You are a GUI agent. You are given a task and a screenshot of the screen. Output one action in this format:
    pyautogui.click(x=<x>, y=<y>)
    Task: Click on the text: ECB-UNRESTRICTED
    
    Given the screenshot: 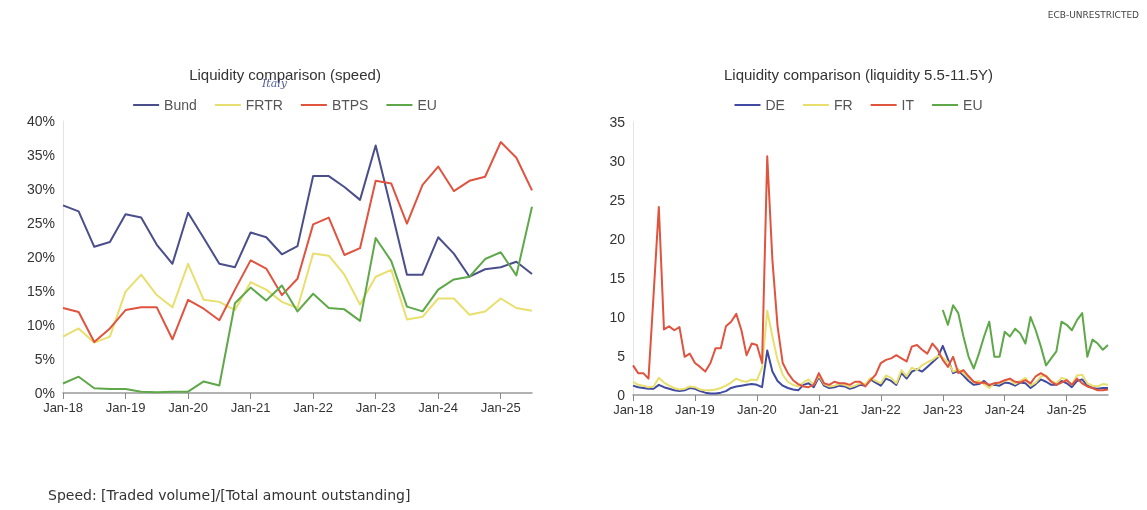 What is the action you would take?
    pyautogui.click(x=1093, y=15)
    